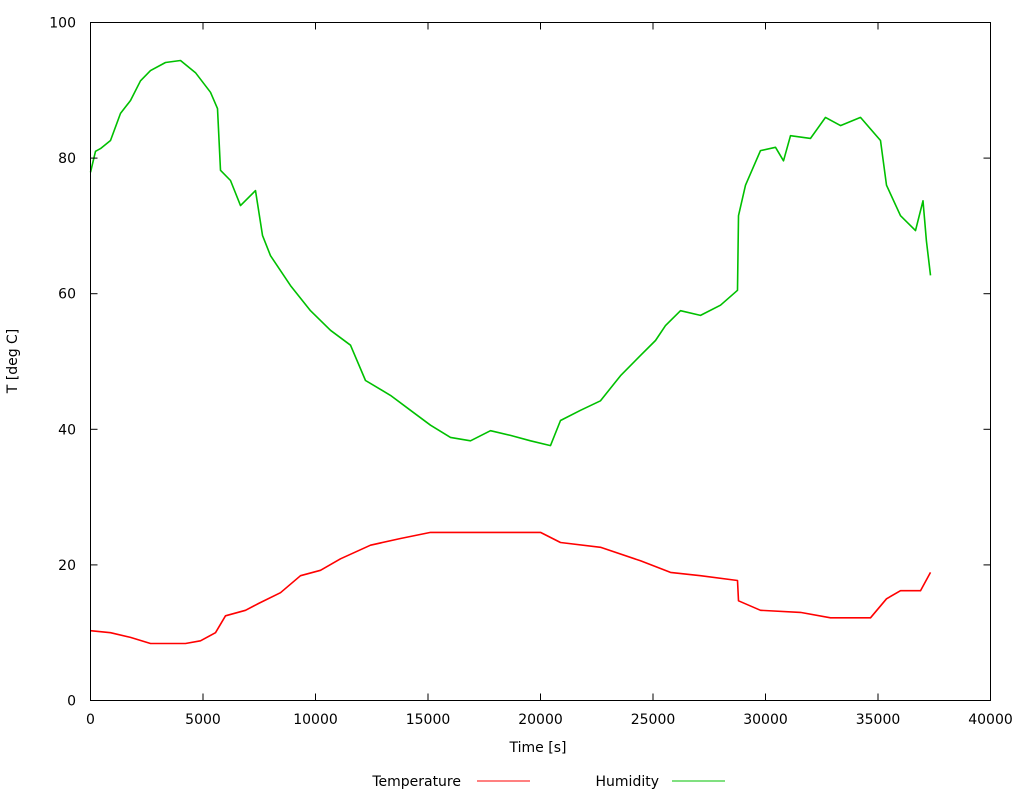 This screenshot has height=804, width=1024. What do you see at coordinates (511, 588) in the screenshot?
I see `series-line-temperature` at bounding box center [511, 588].